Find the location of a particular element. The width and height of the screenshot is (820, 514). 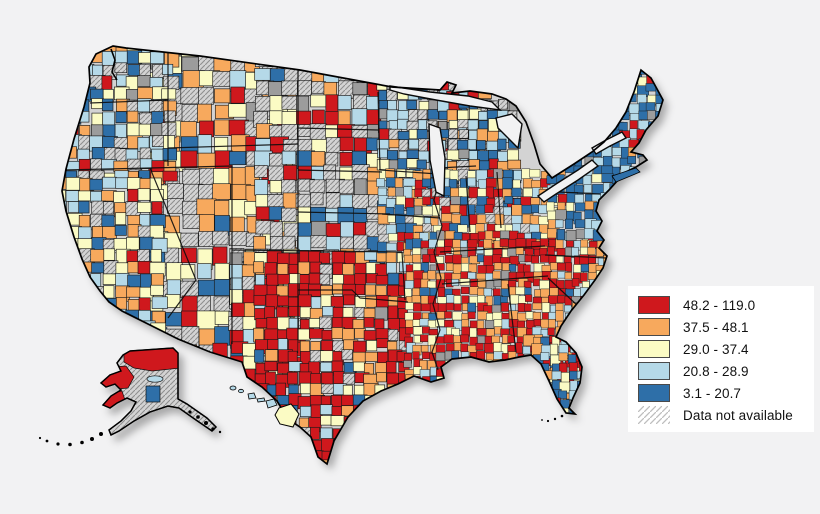

legend-item-5: 3.1 - 20.7 is located at coordinates (721, 393).